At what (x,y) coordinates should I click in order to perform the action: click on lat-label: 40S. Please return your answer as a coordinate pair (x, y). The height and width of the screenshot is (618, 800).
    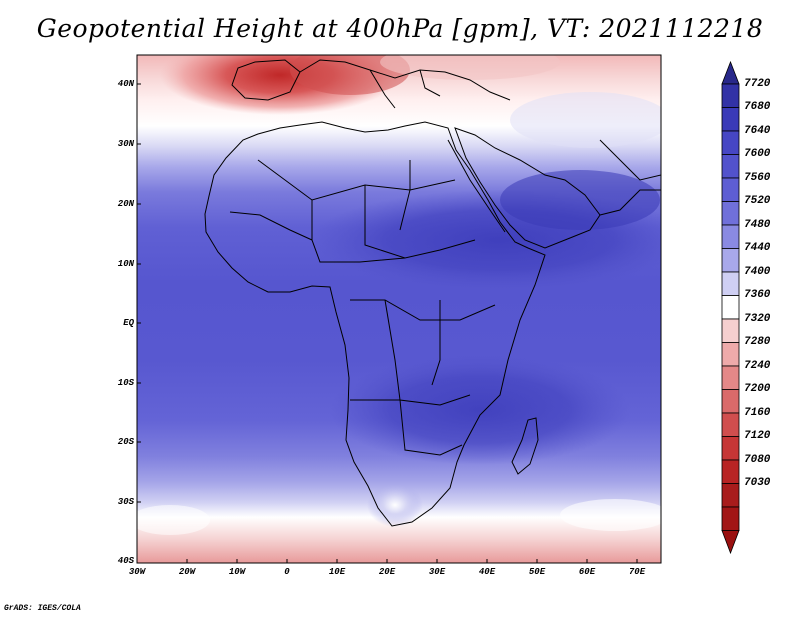
    Looking at the image, I should click on (125, 561).